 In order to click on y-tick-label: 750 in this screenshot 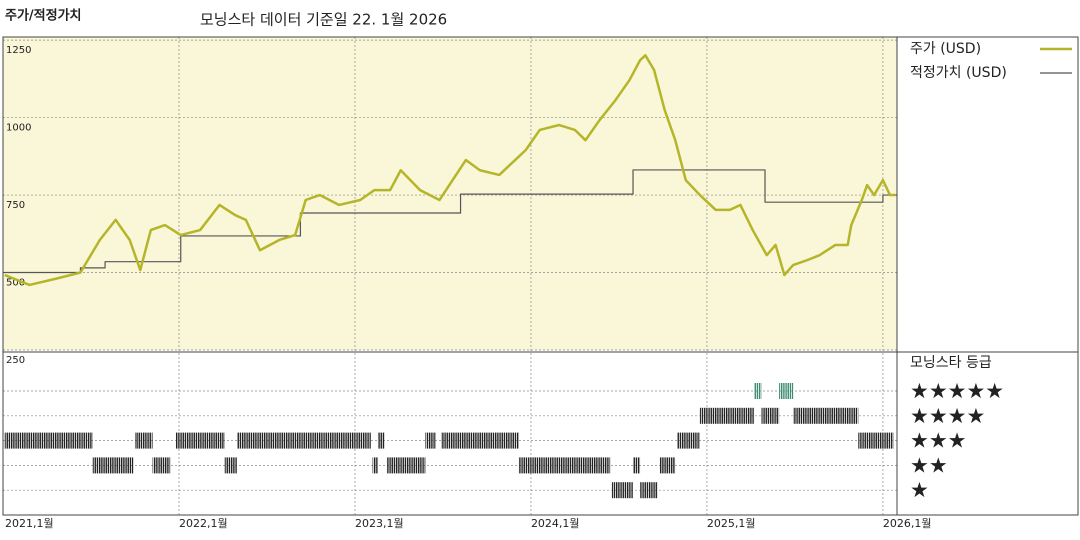, I will do `click(15, 205)`.